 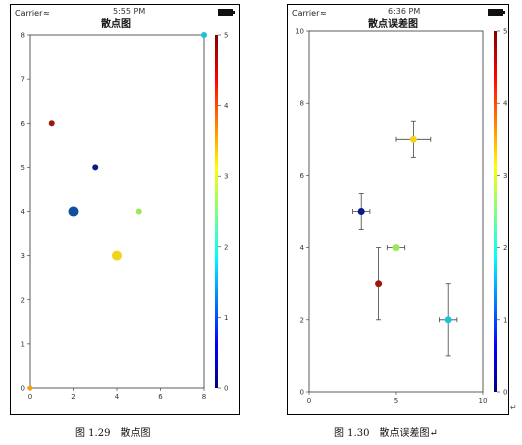 What do you see at coordinates (129, 11) in the screenshot?
I see `status-time: 5:55 PM` at bounding box center [129, 11].